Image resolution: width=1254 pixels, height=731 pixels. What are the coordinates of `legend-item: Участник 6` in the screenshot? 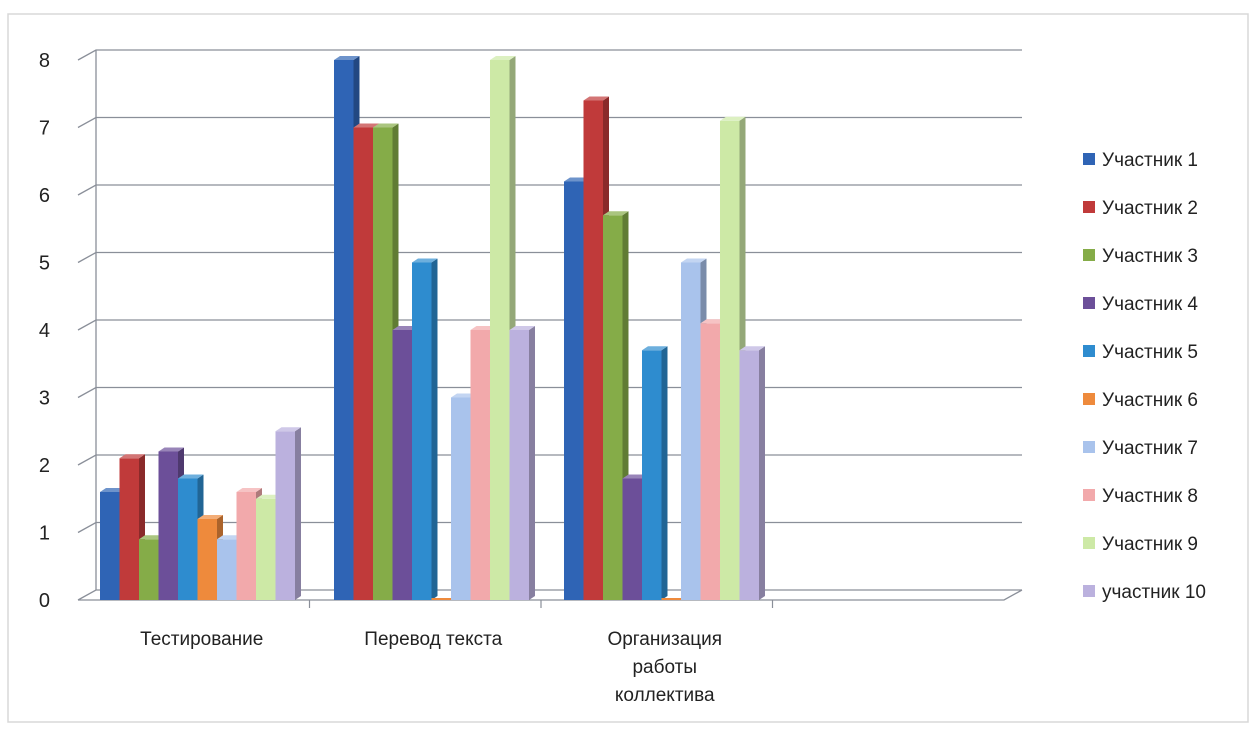 It's located at (1140, 400).